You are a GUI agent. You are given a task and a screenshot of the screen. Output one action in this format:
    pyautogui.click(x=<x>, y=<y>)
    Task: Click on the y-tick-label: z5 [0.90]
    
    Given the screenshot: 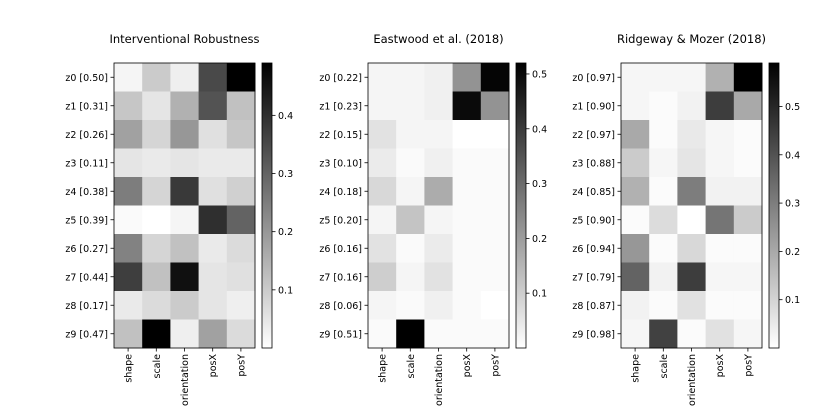 What is the action you would take?
    pyautogui.click(x=593, y=220)
    